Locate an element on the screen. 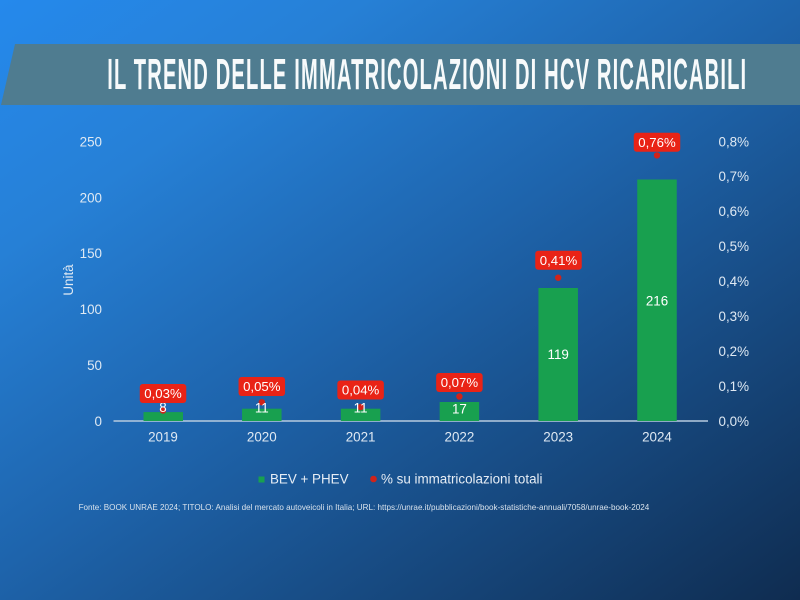 This screenshot has width=800, height=600. svg-text: 0,1% is located at coordinates (734, 386).